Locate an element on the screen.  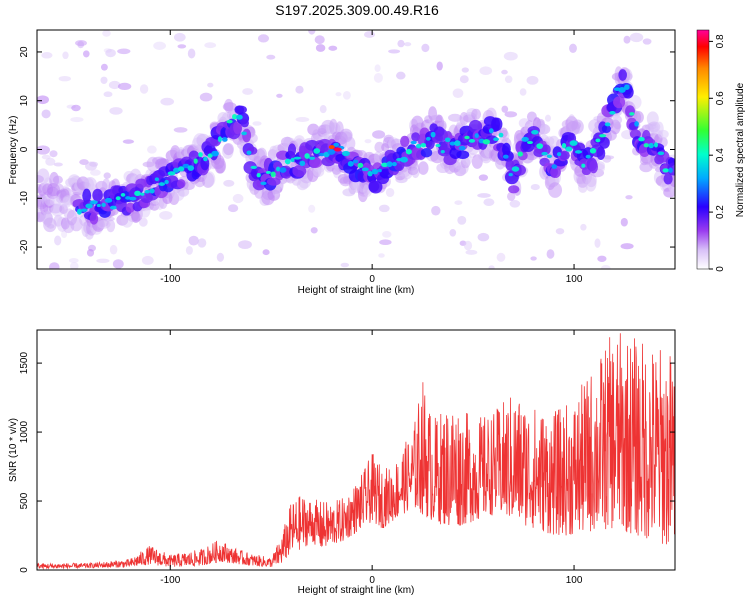
x-tick-label: -100 is located at coordinates (170, 279).